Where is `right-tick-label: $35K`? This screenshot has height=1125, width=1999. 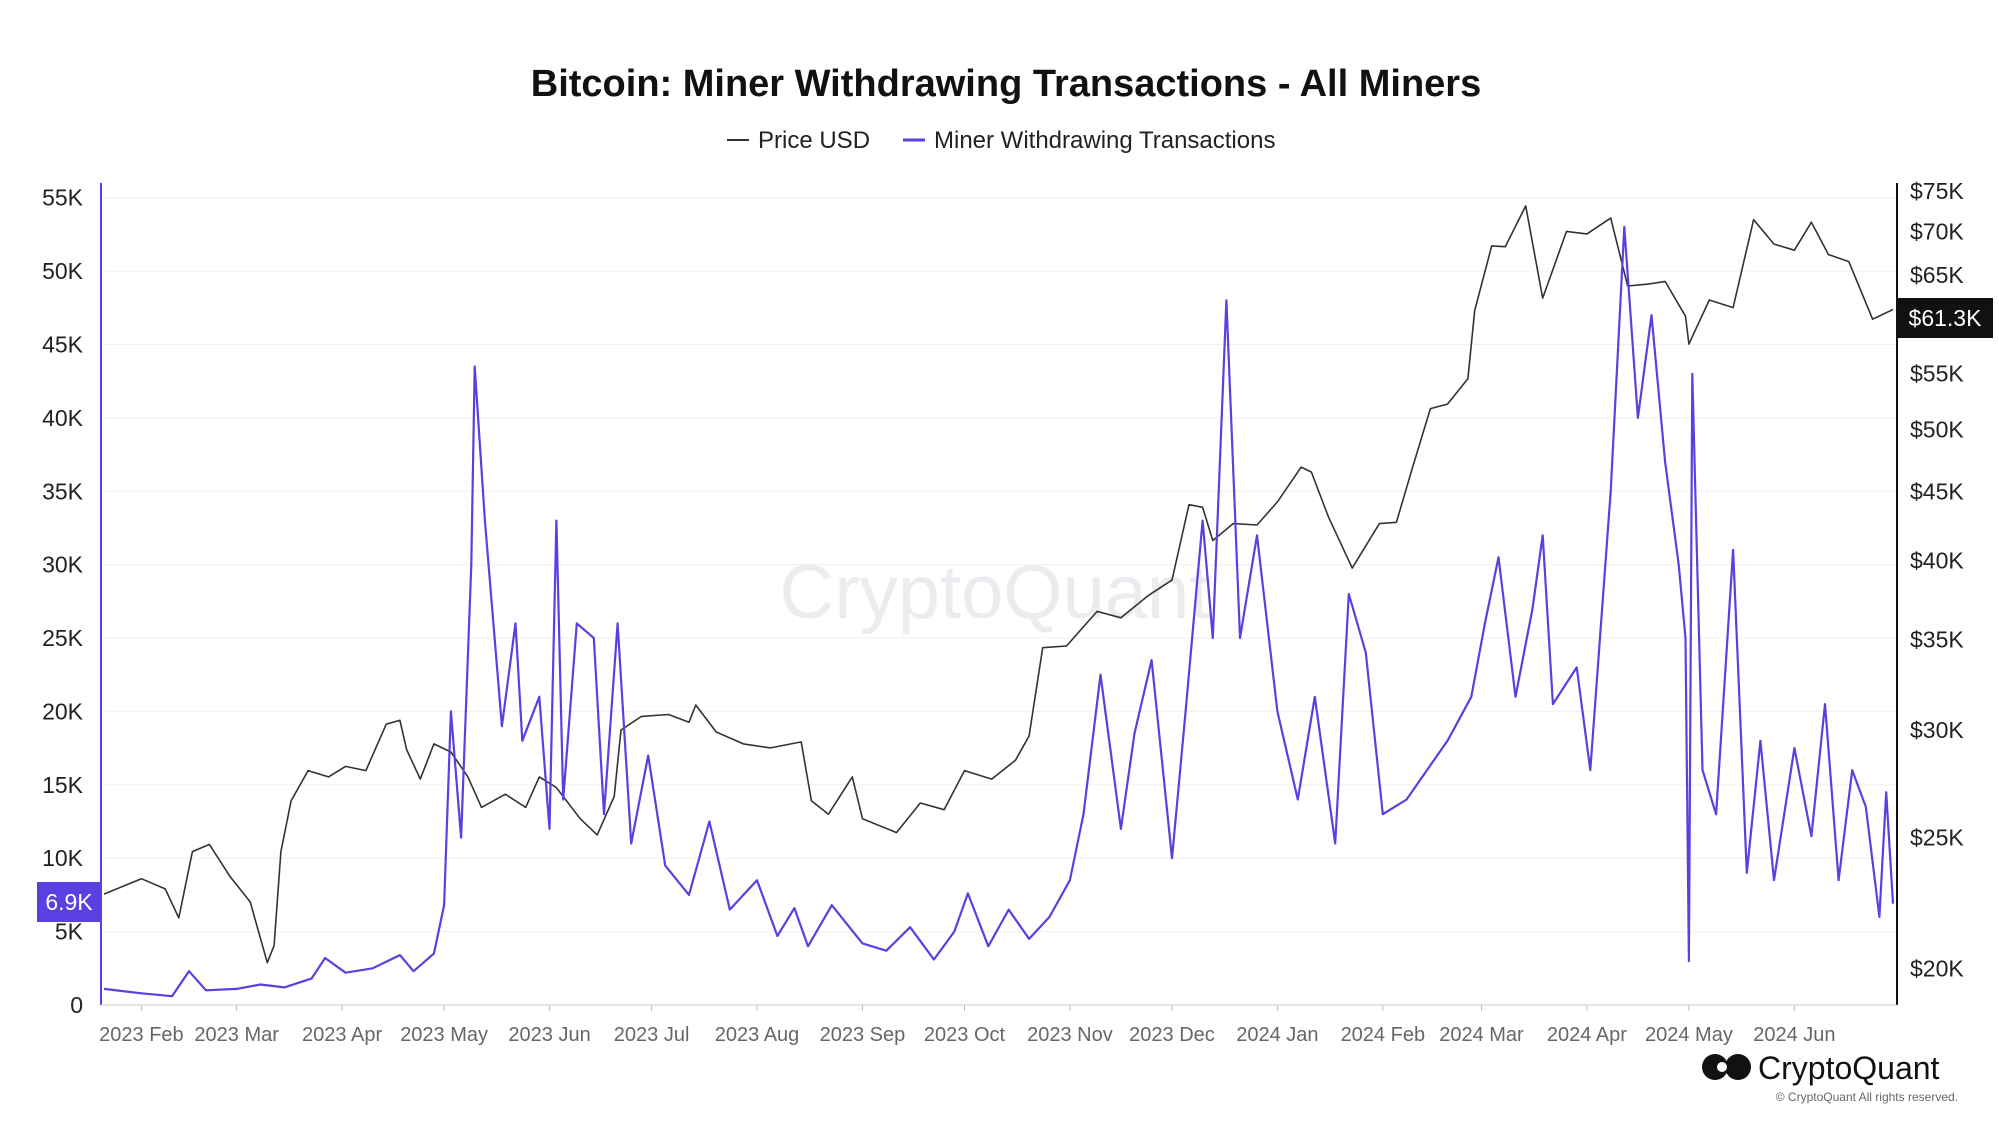
right-tick-label: $35K is located at coordinates (1937, 639).